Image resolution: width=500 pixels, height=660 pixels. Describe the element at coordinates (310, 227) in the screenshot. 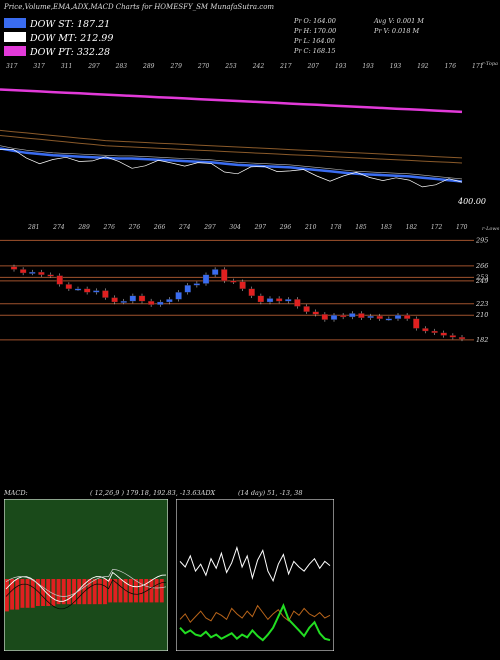

I see `candle-top-label: 210` at that location.